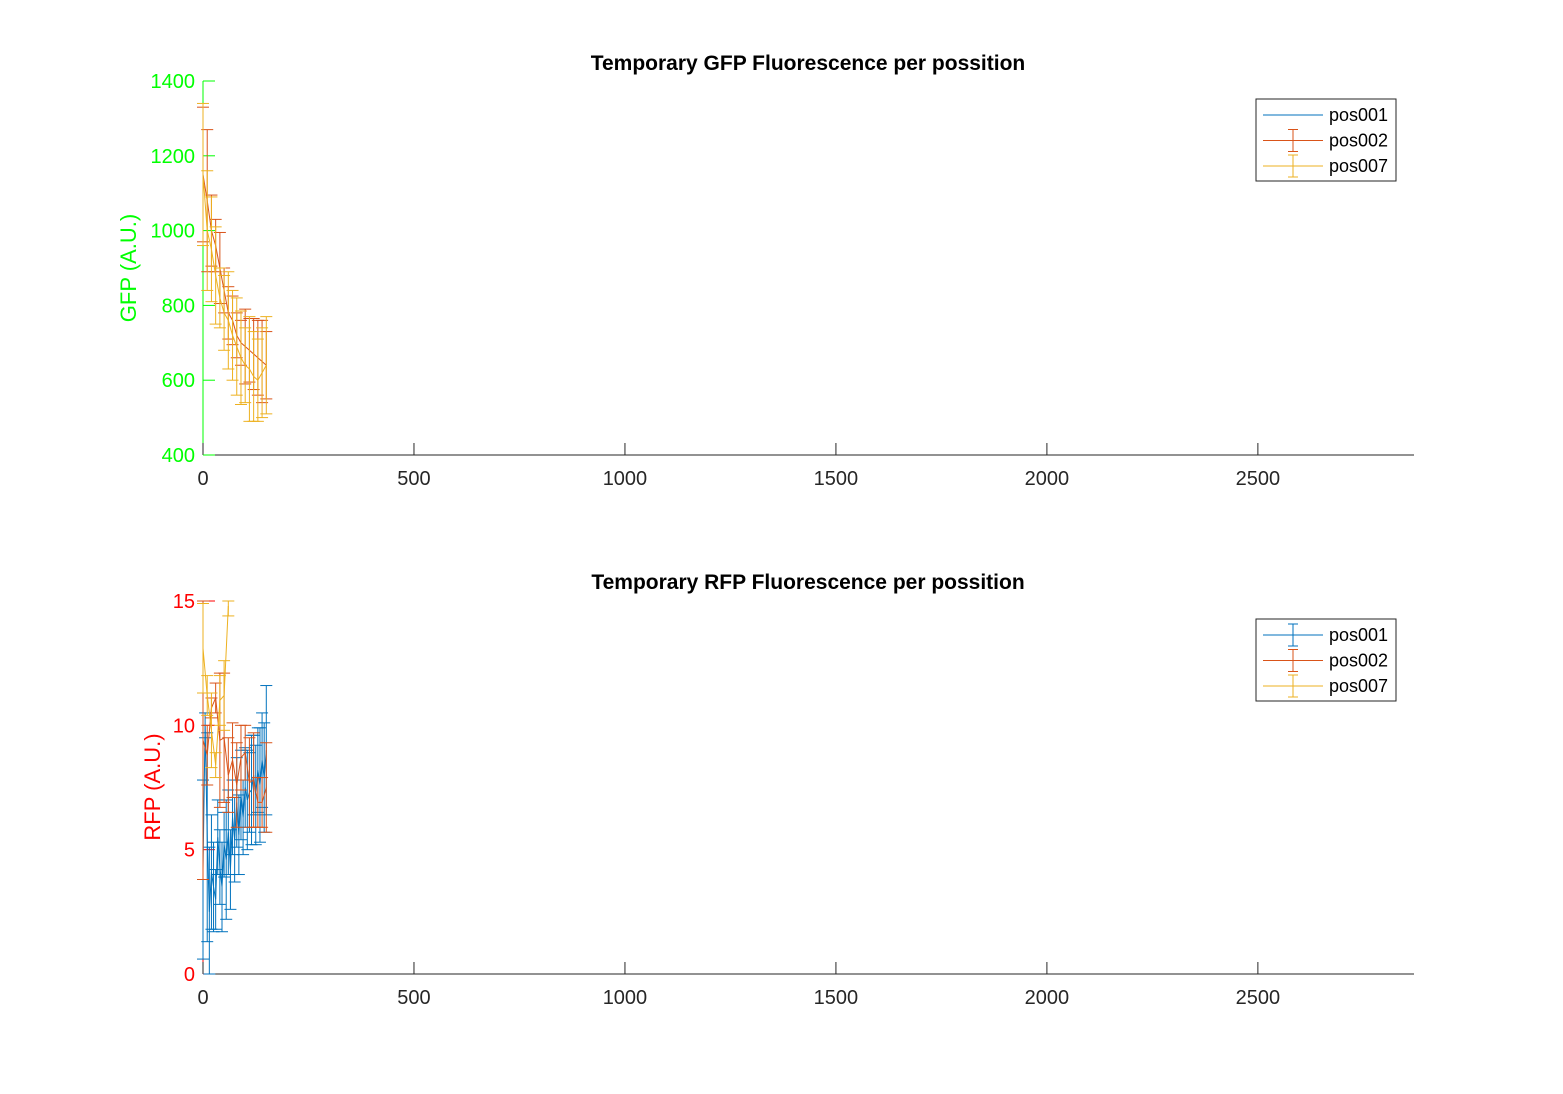 Image resolution: width=1563 pixels, height=1094 pixels. I want to click on y-tick-label: 1400, so click(173, 82).